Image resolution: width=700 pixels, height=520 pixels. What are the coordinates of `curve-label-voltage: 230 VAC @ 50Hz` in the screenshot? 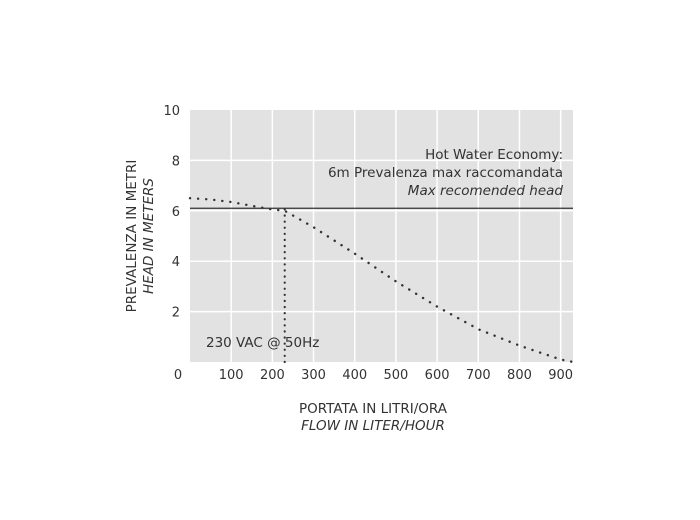 It's located at (262, 343).